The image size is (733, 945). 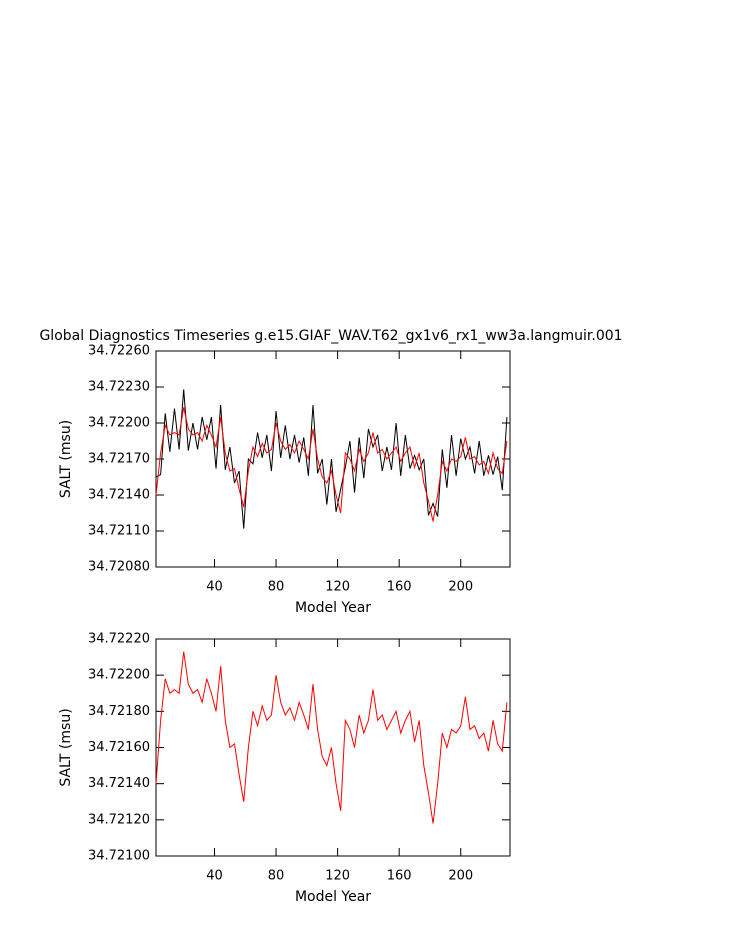 What do you see at coordinates (119, 747) in the screenshot?
I see `y-tick-label: 34.72160` at bounding box center [119, 747].